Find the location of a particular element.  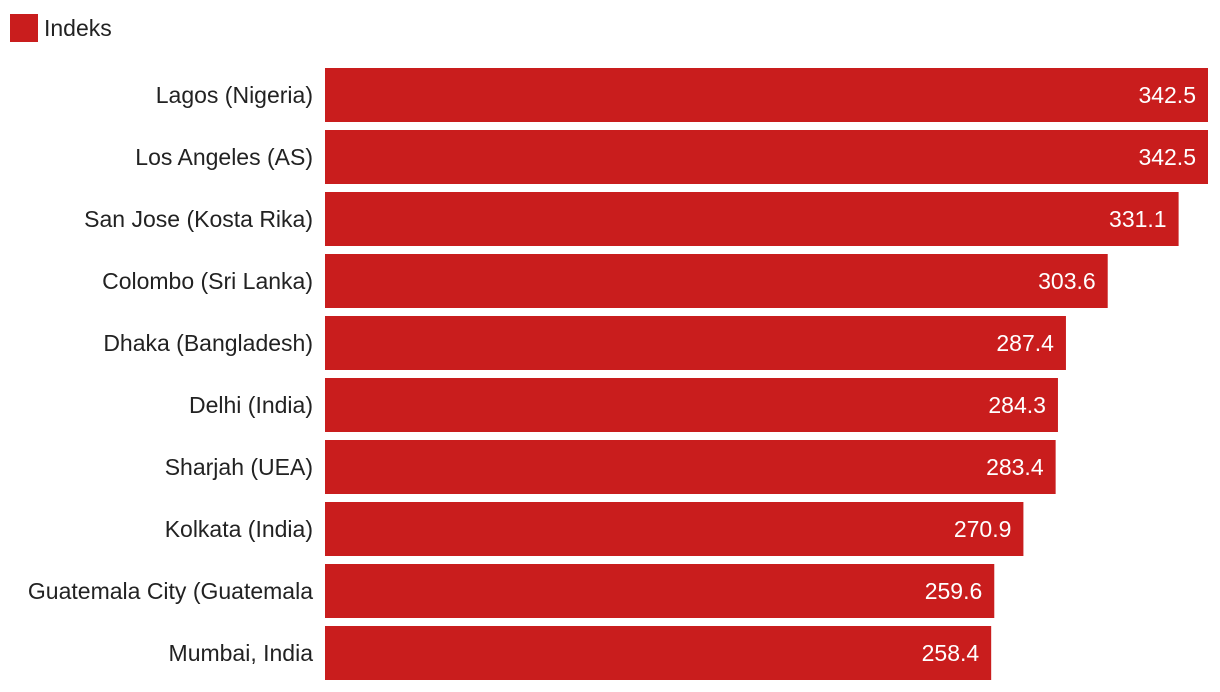

category-label: Sharjah (UEA) is located at coordinates (239, 467).